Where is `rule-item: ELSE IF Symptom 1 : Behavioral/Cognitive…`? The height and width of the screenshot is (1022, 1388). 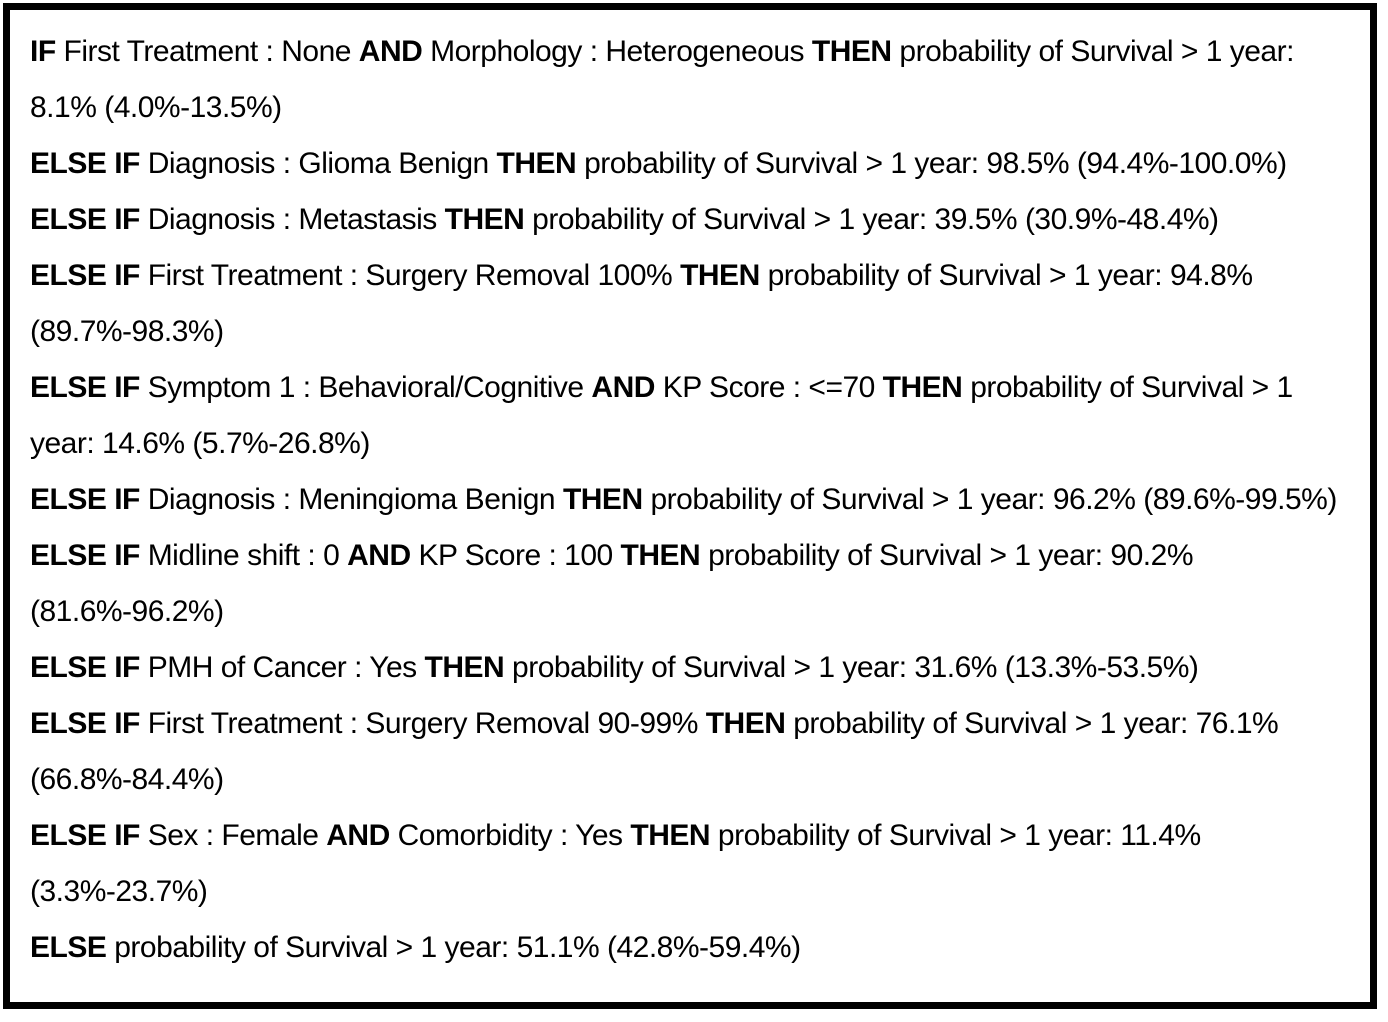 rule-item: ELSE IF Symptom 1 : Behavioral/Cognitive… is located at coordinates (661, 415).